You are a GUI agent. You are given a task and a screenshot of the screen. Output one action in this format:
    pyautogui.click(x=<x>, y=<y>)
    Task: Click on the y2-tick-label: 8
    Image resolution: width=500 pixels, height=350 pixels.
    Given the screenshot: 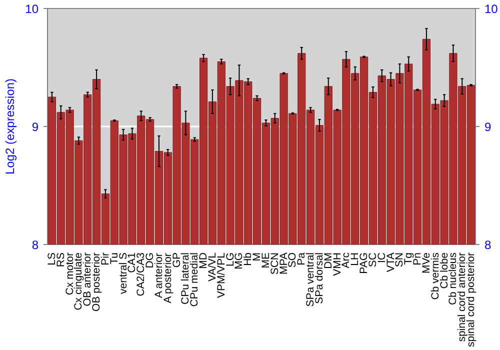 What is the action you would take?
    pyautogui.click(x=488, y=245)
    